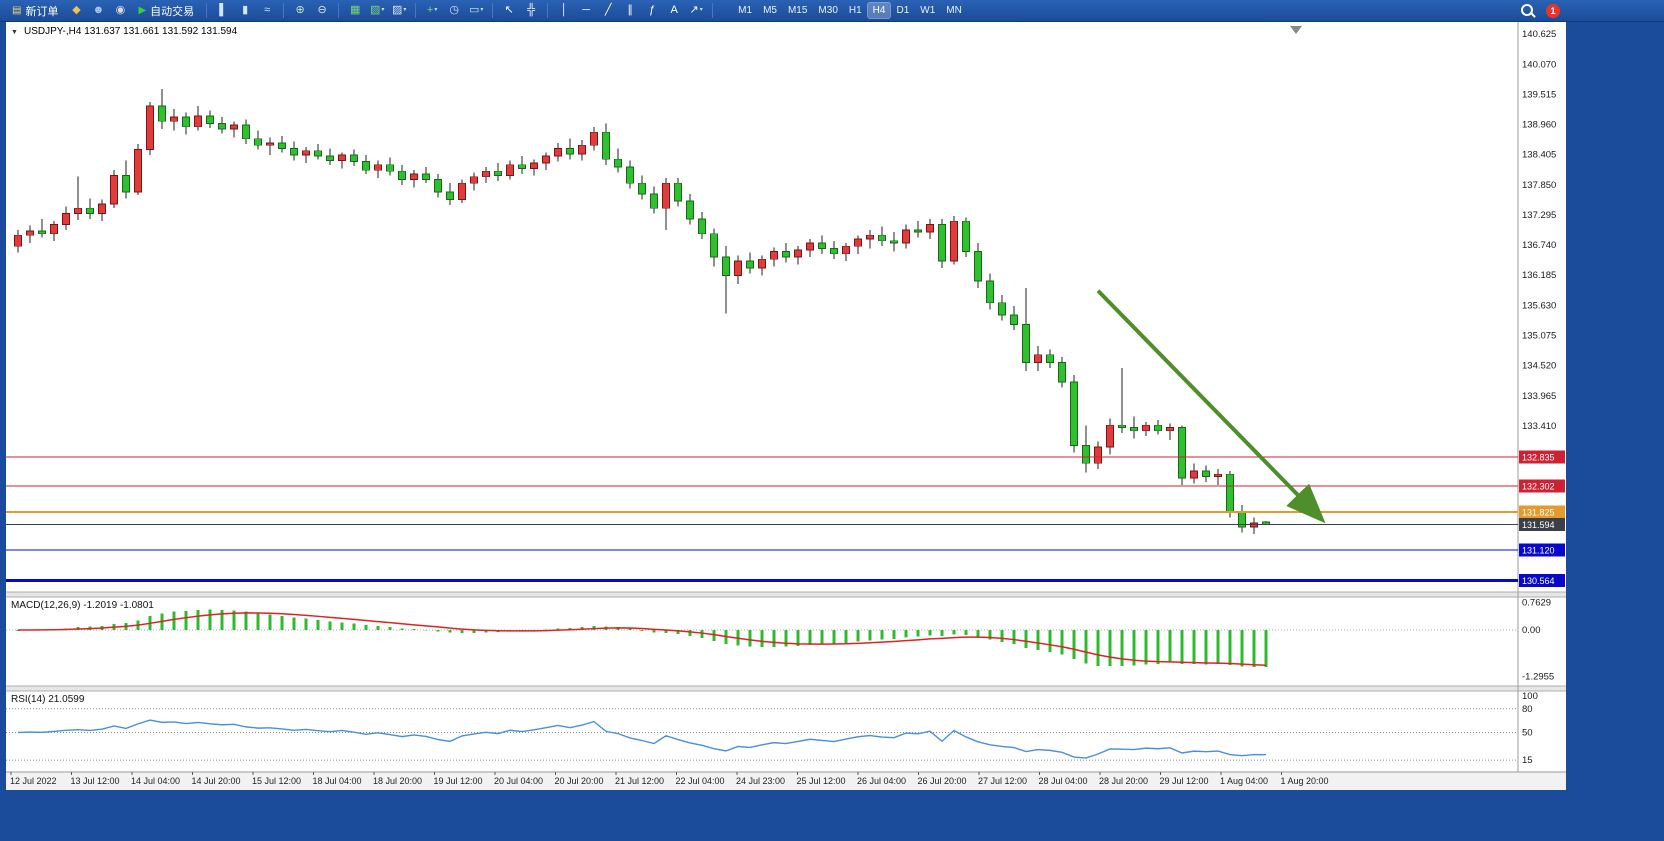 Image resolution: width=1664 pixels, height=841 pixels. What do you see at coordinates (642, 639) in the screenshot?
I see `macd-signal-line` at bounding box center [642, 639].